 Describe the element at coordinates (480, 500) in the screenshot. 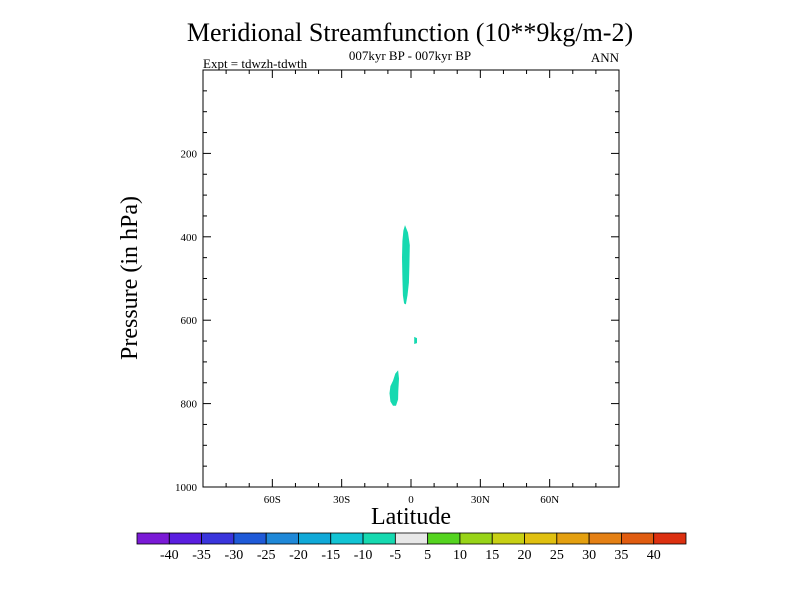

I see `x-tick-label: 30N` at that location.